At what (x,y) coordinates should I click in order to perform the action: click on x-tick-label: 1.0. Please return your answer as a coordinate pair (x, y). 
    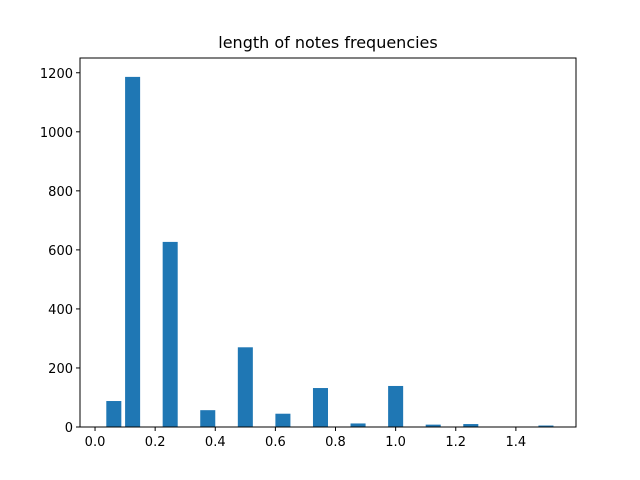
    Looking at the image, I should click on (395, 442).